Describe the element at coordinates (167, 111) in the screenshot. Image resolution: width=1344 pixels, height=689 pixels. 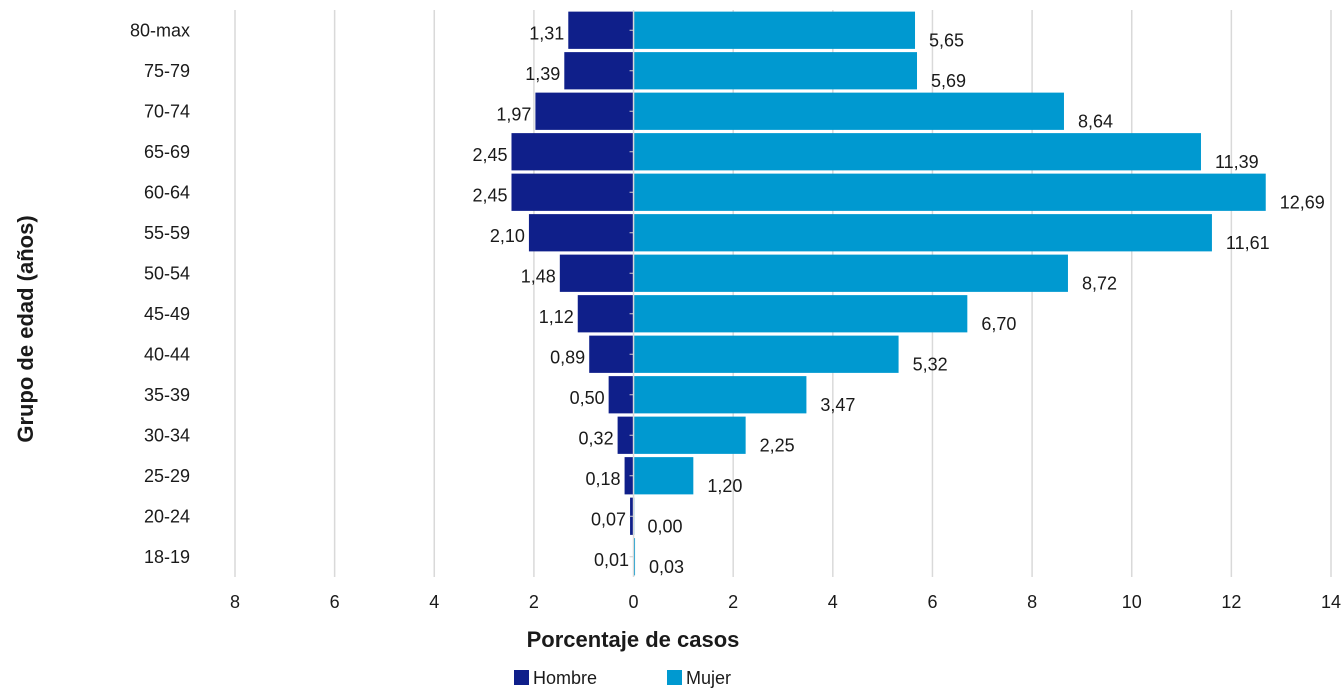
I see `category-label: 70-74` at that location.